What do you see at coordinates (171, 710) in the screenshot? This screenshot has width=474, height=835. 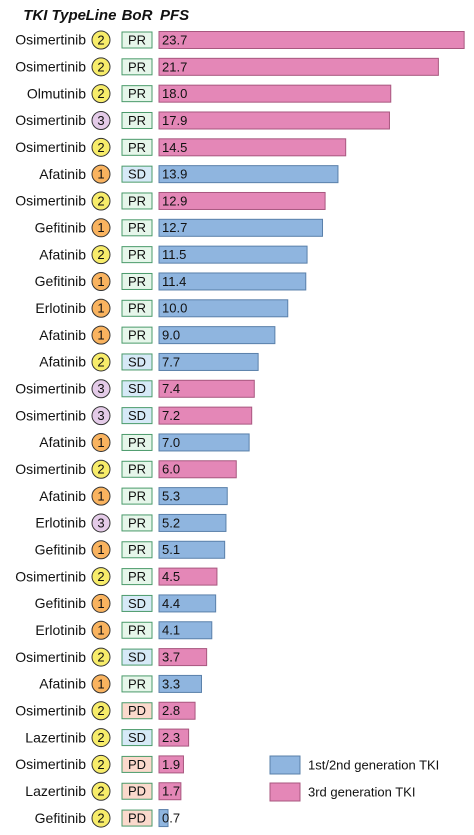 I see `value-label: 2.8` at bounding box center [171, 710].